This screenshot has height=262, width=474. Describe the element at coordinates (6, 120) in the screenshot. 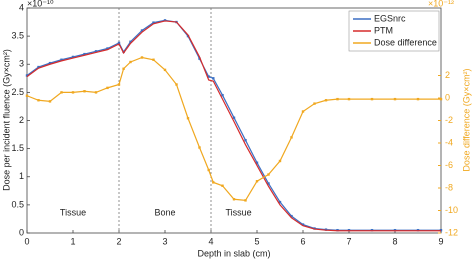

I see `y-axis-label: Dose per incident fluence (Gy×cm²)` at that location.